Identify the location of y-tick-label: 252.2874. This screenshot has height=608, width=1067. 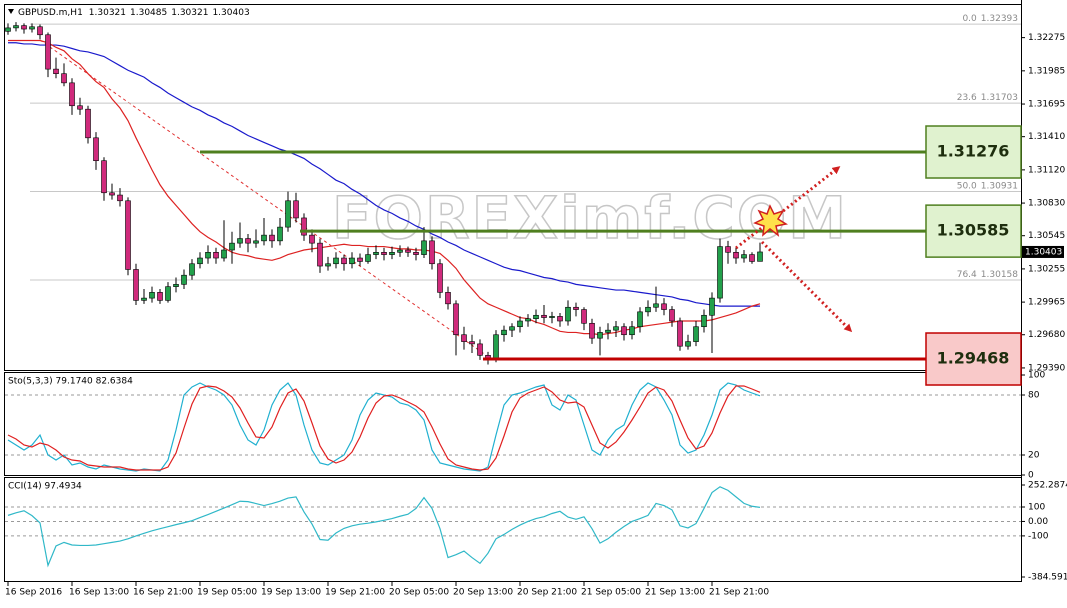
(1047, 486).